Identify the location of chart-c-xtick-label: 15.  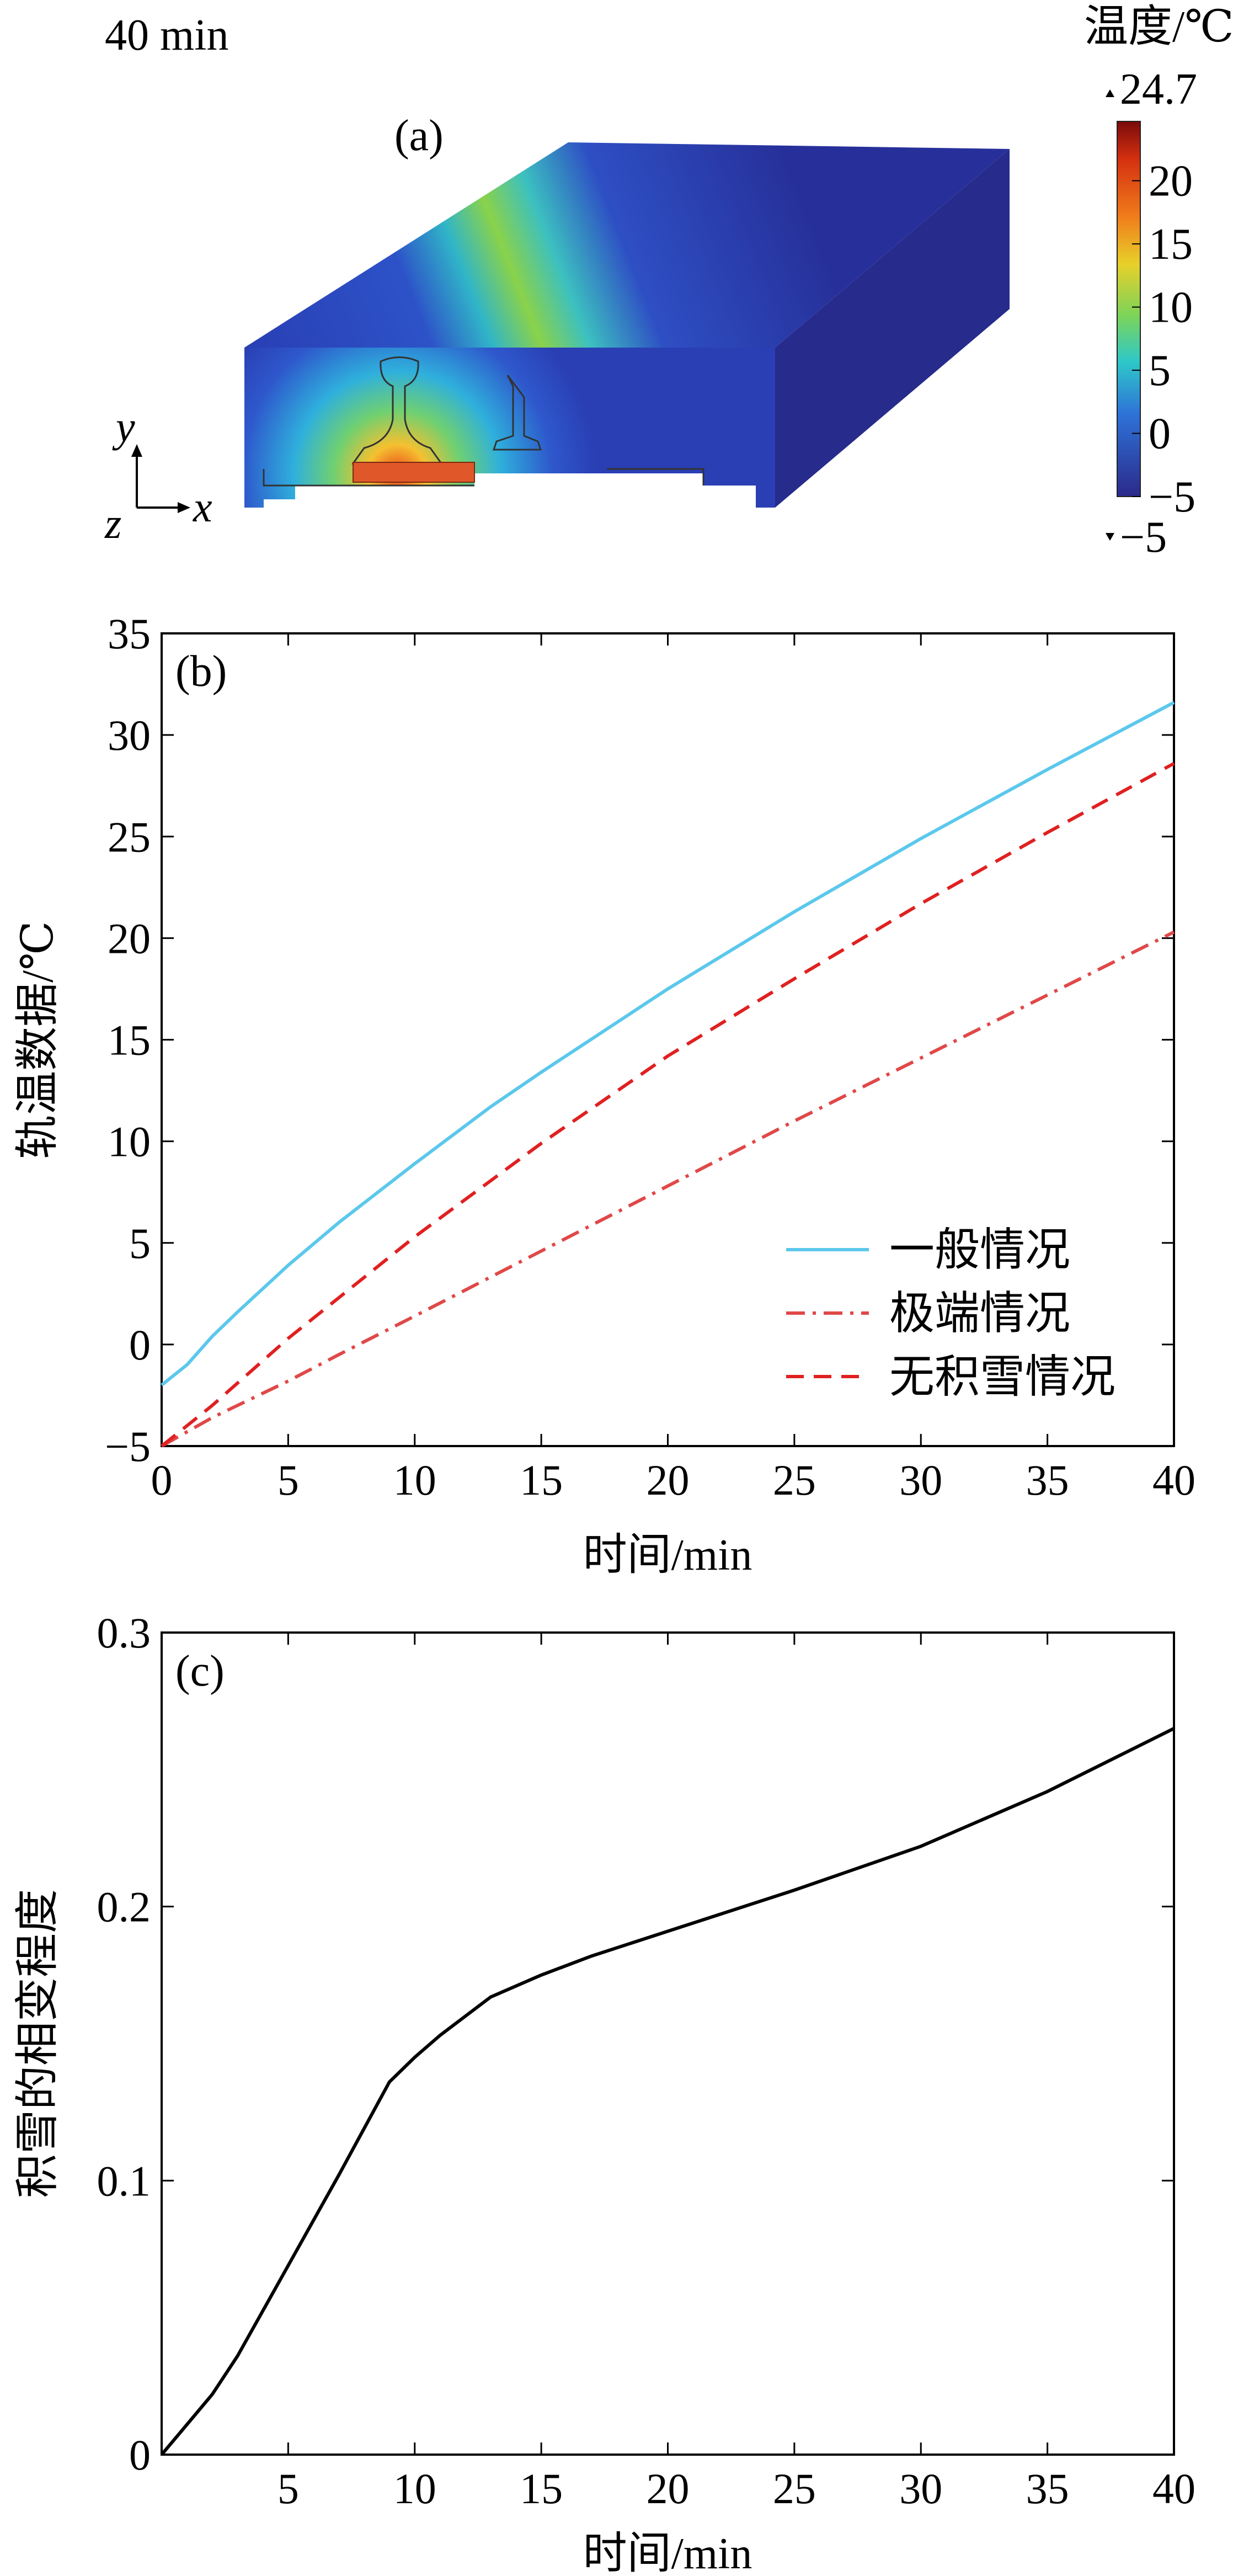
(542, 2489).